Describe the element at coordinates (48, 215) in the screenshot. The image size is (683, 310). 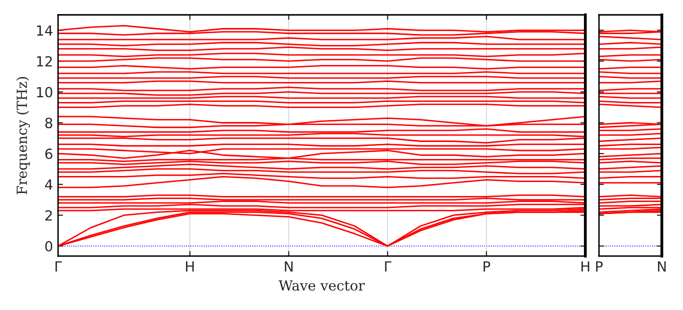
I see `y-tick-label: 2` at that location.